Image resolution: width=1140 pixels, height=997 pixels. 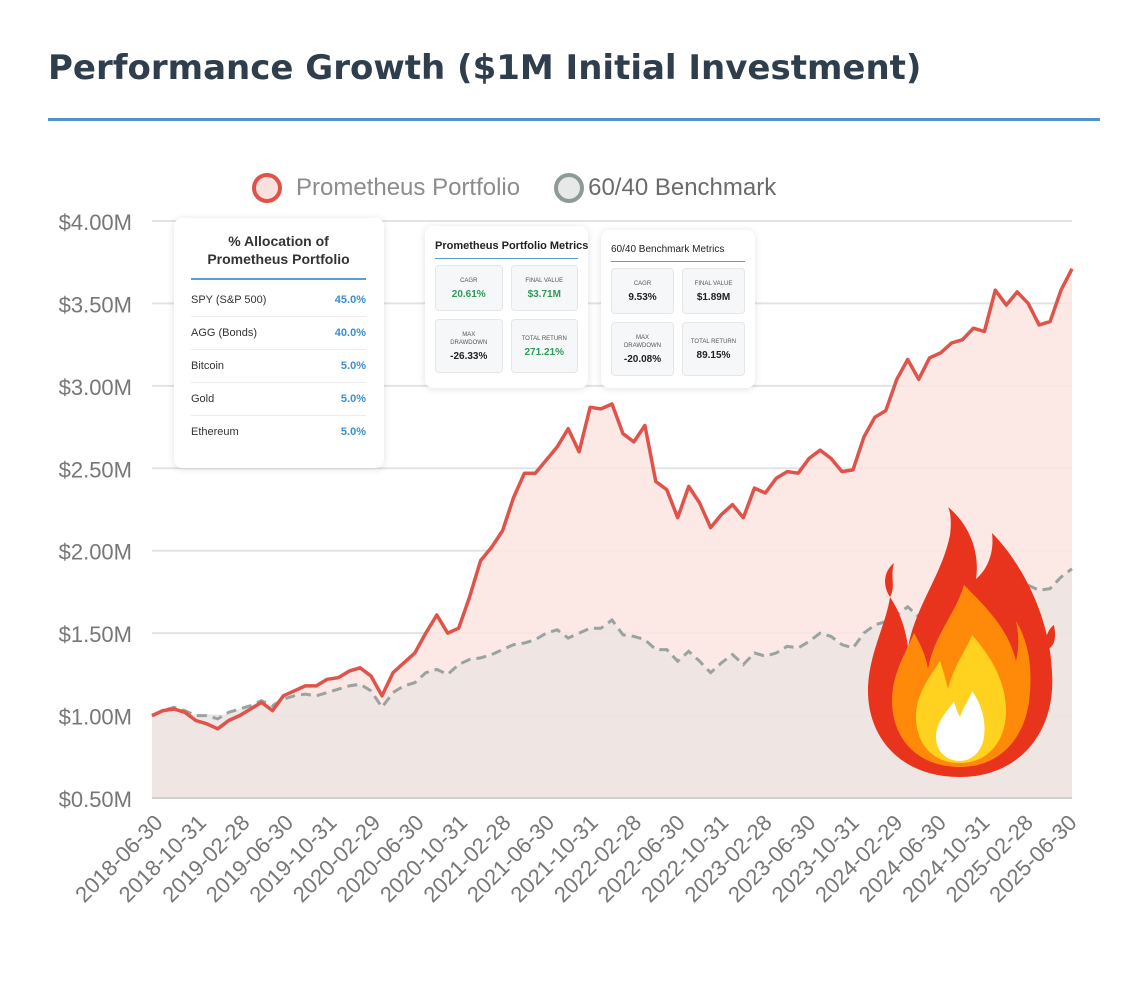 I want to click on metric-max-drawdown: MAX DRAWDOWN -26.33%, so click(x=469, y=346).